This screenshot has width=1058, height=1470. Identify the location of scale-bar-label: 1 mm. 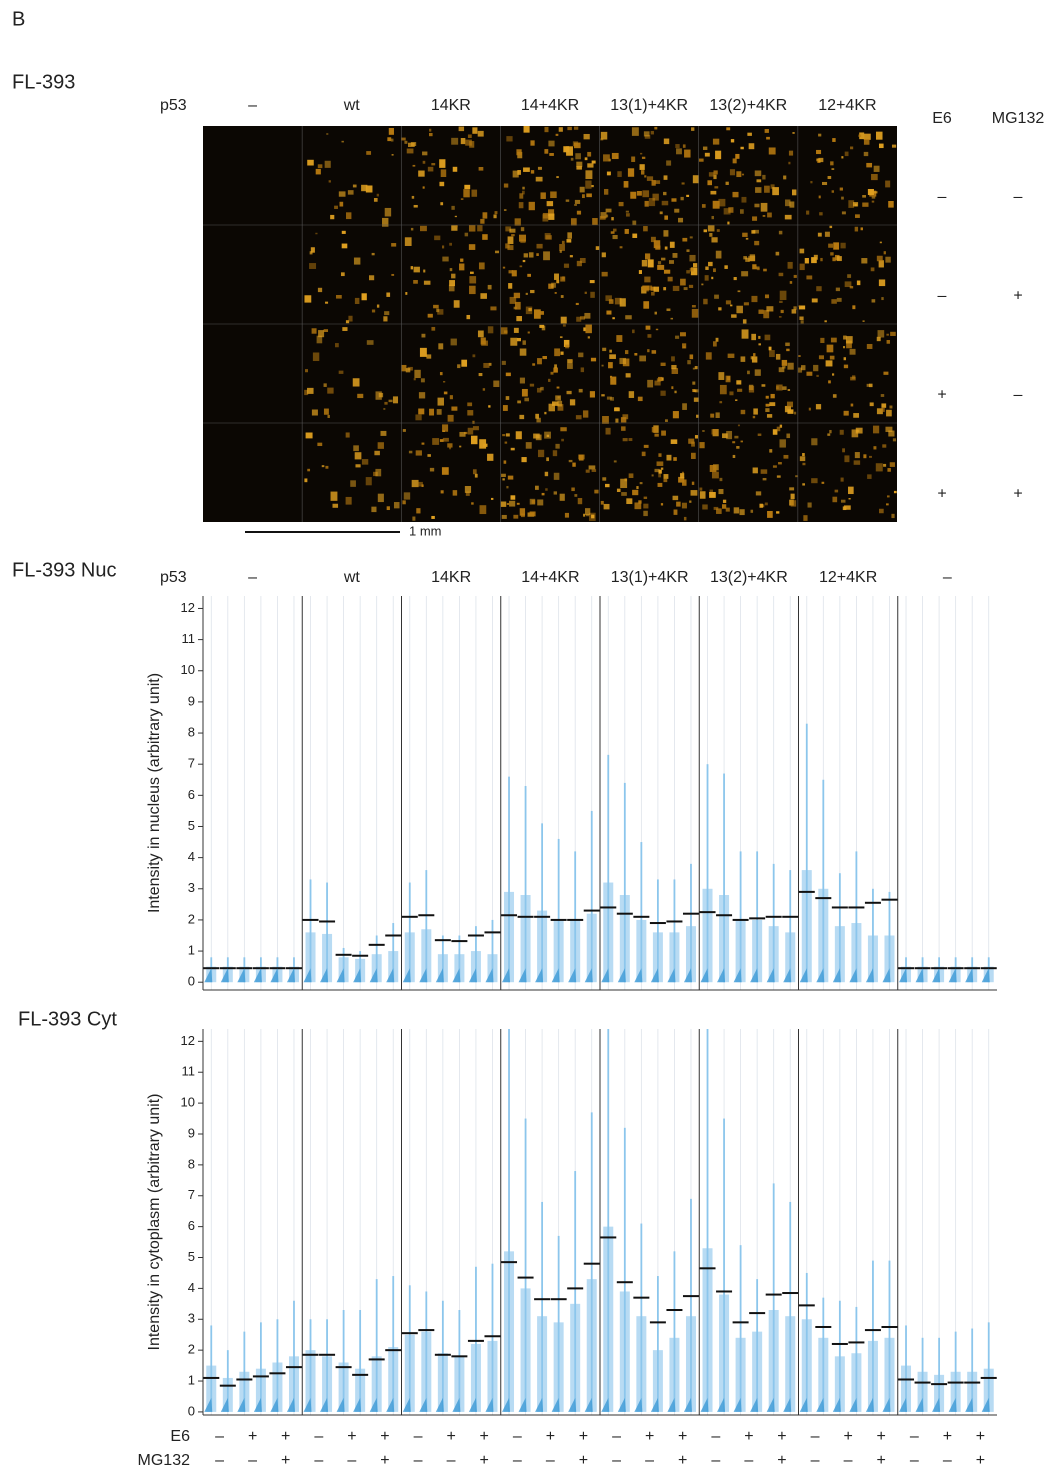
(425, 530).